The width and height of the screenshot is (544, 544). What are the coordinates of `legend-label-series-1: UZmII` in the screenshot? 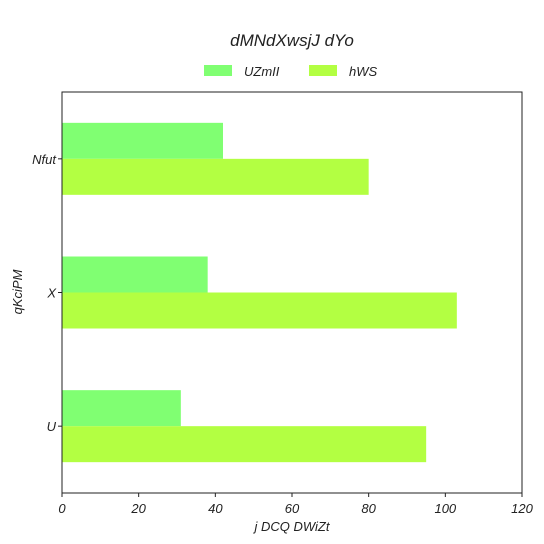 It's located at (262, 71).